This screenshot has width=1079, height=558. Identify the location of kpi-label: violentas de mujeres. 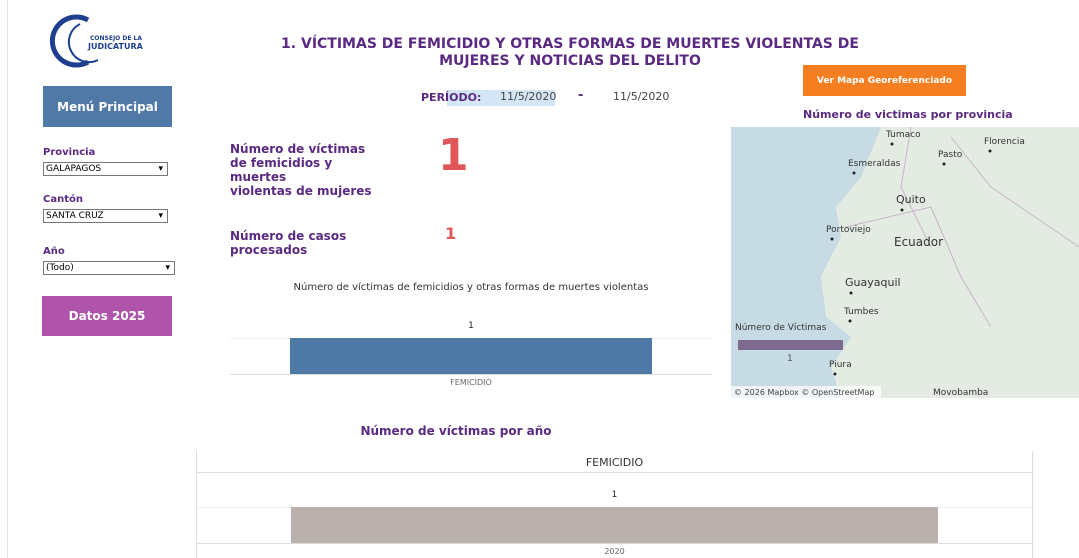
(301, 191).